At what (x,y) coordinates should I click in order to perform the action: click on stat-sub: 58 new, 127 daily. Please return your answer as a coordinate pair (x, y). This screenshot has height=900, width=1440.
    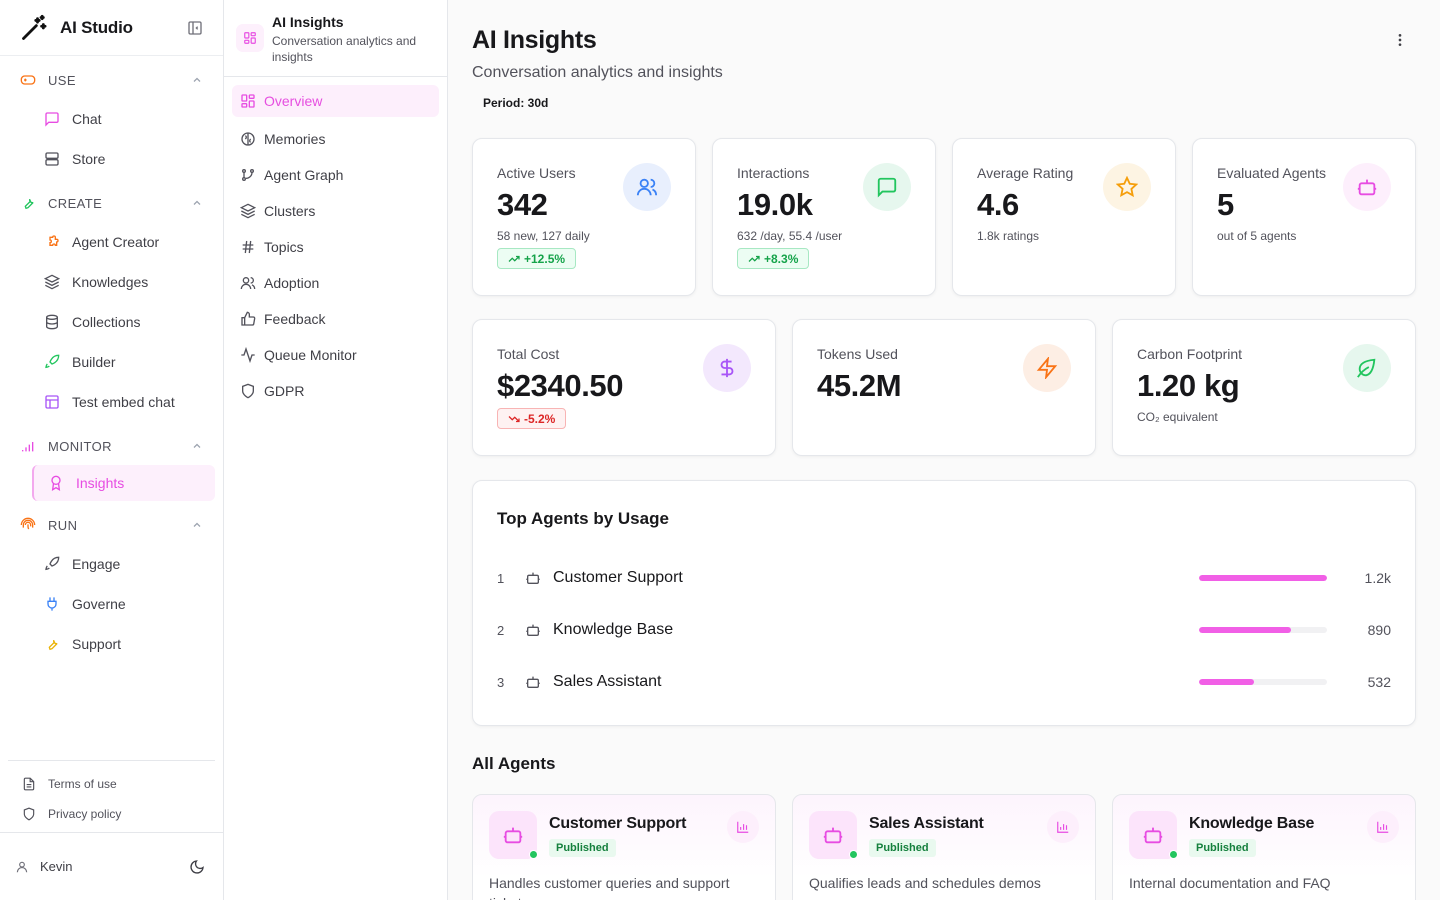
    Looking at the image, I should click on (543, 236).